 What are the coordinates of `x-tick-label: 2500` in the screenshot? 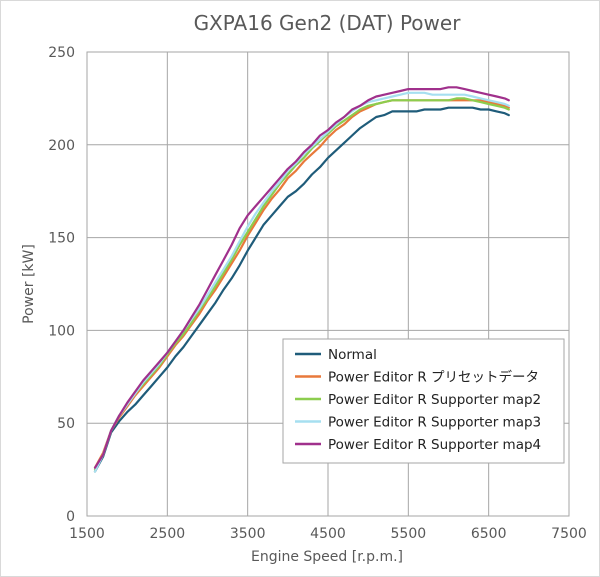 It's located at (168, 534).